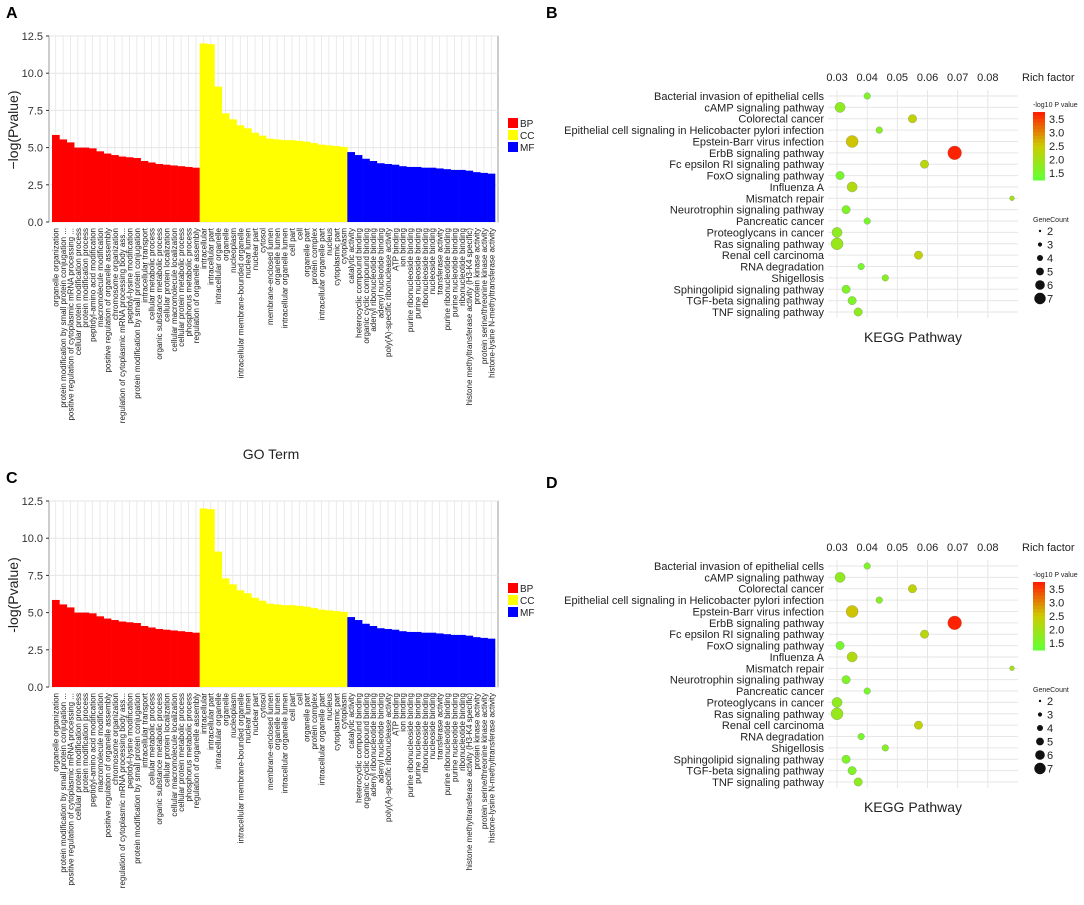  I want to click on color-legend-title: -log10 P value, so click(1055, 575).